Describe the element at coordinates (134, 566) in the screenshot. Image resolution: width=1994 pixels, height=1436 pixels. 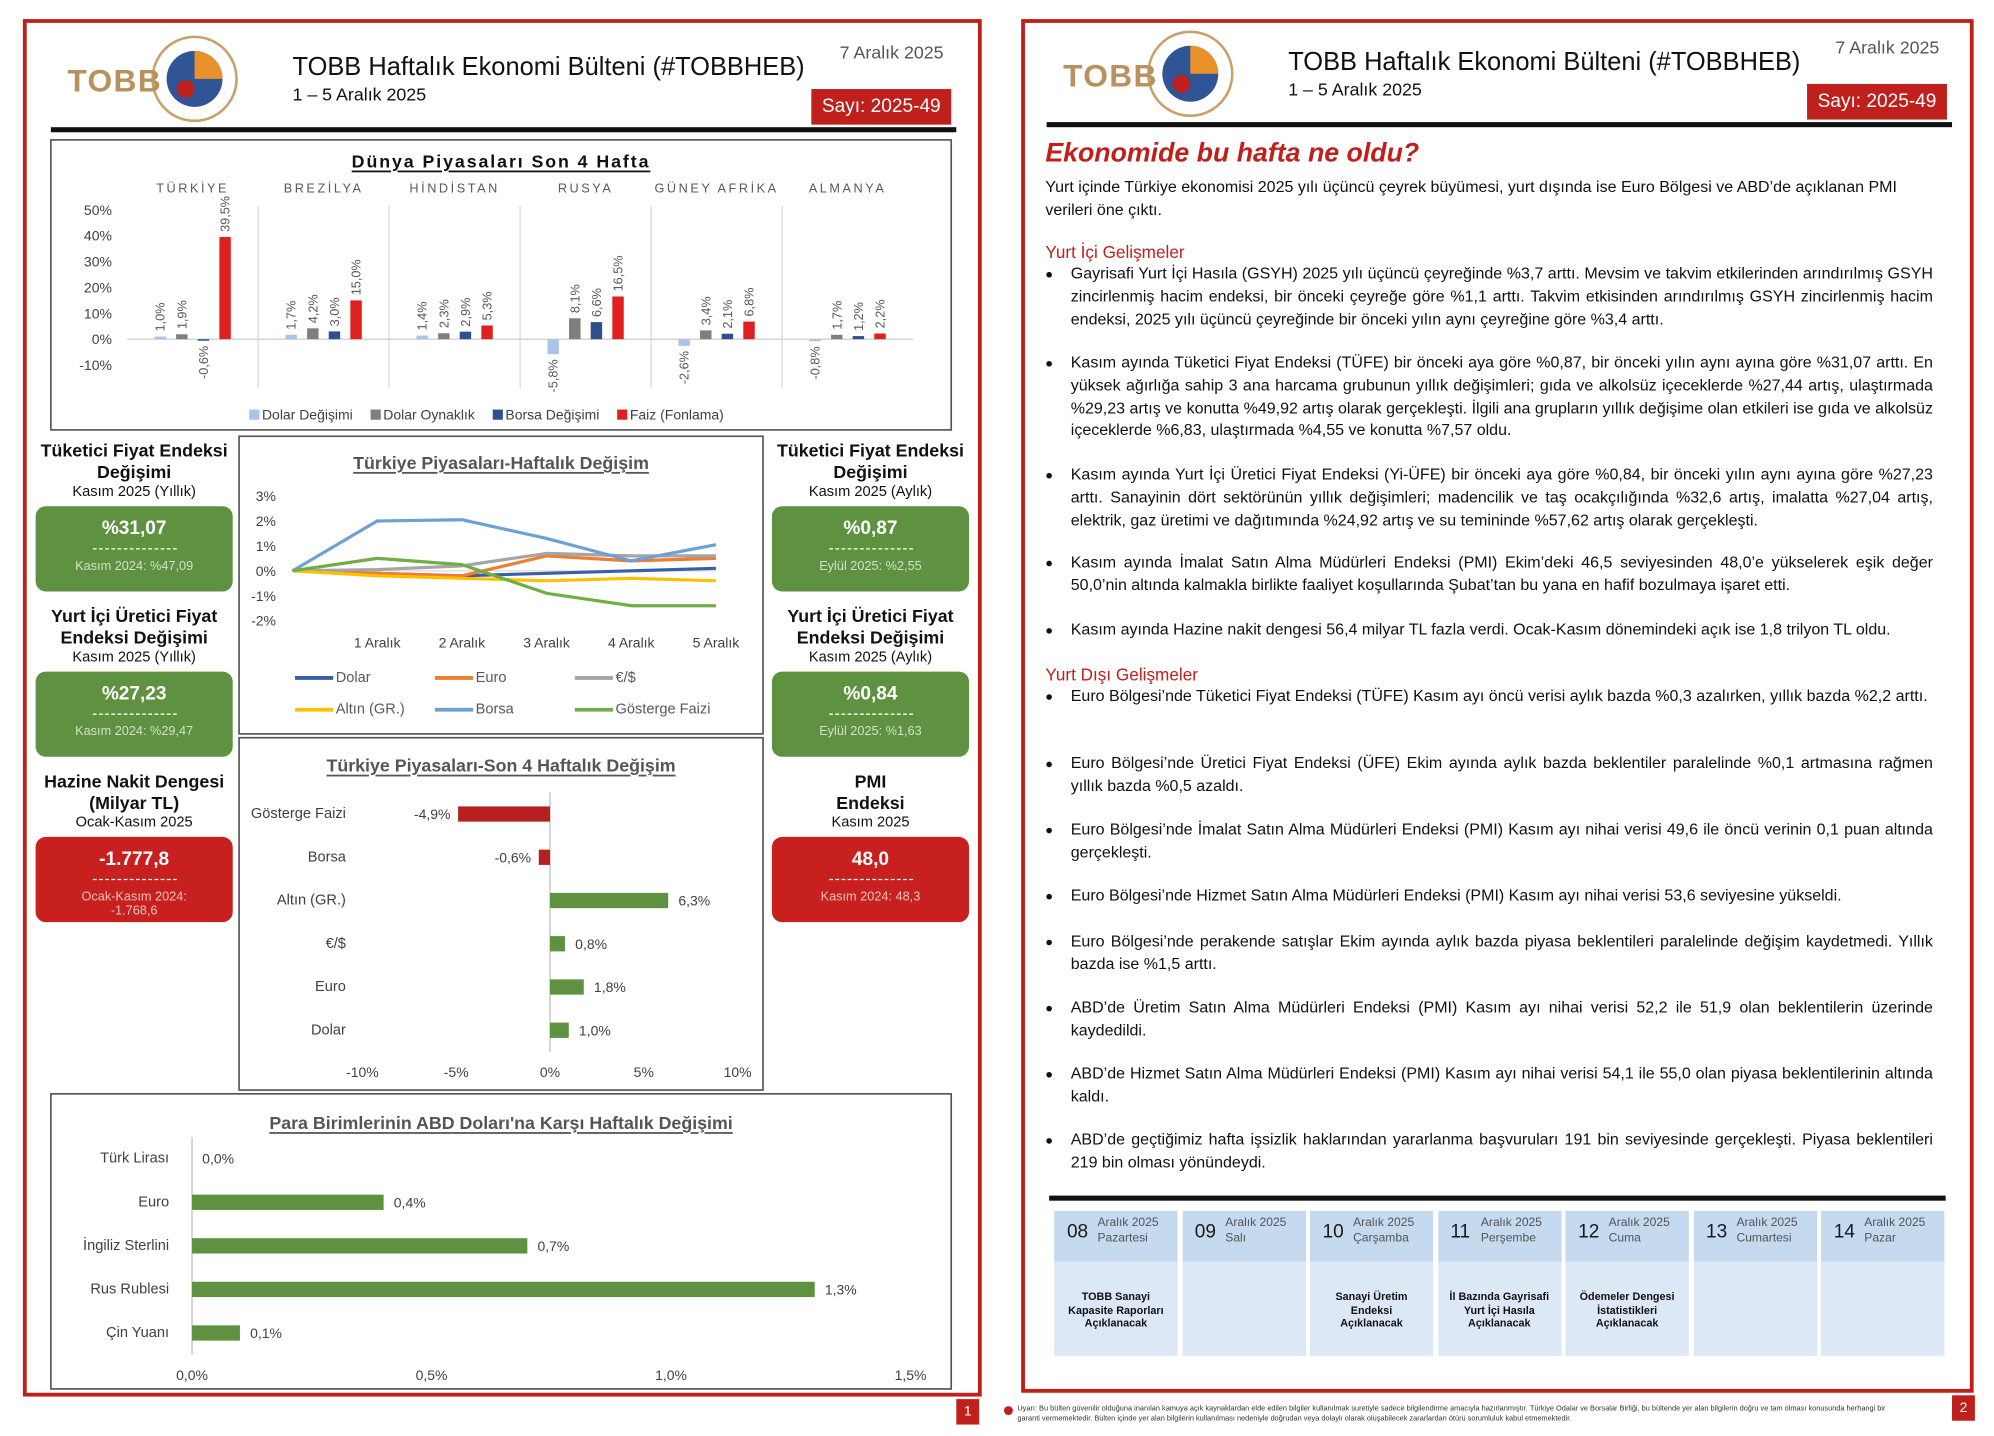
I see `card-previous: Kasım 2024: %47,09` at that location.